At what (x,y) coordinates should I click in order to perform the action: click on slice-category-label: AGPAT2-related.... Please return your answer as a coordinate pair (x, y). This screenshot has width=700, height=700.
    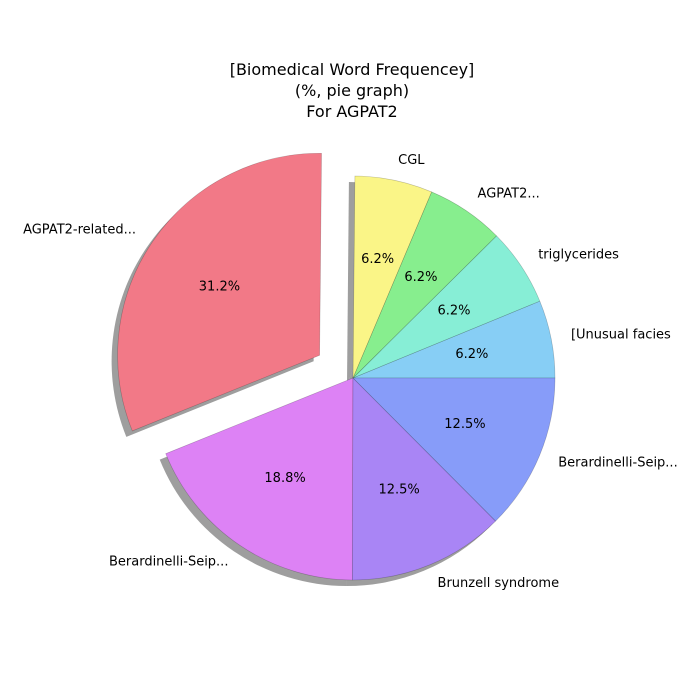
    Looking at the image, I should click on (79, 230).